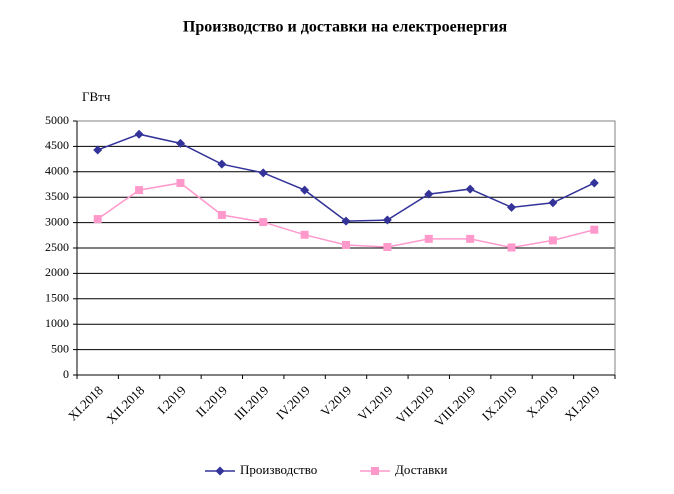 The image size is (674, 494). I want to click on y-axis-label: ГВтч, so click(96, 96).